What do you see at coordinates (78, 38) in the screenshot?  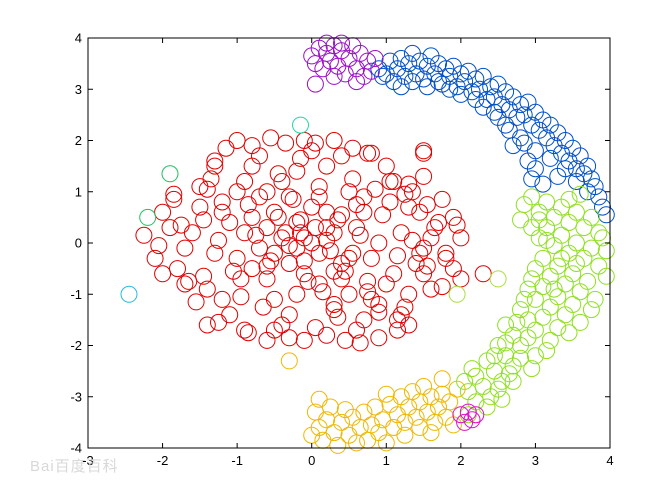 I see `y-tick-label: 4` at bounding box center [78, 38].